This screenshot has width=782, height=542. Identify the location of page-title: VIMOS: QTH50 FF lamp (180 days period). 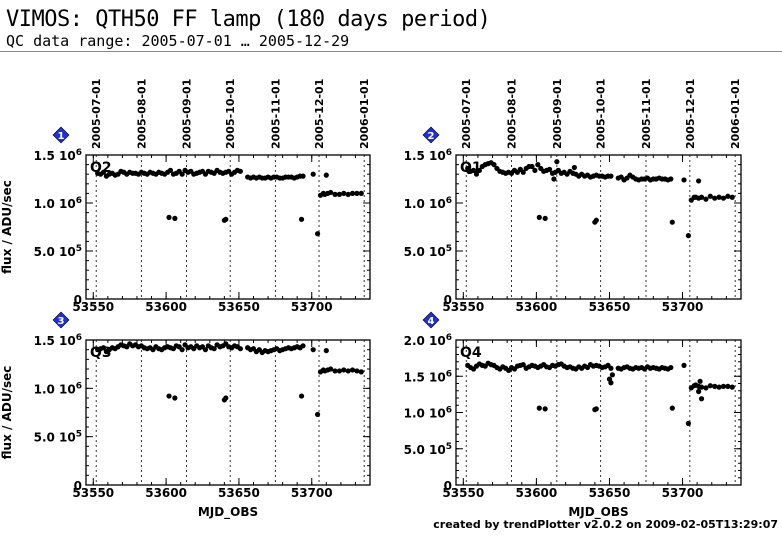
(248, 19).